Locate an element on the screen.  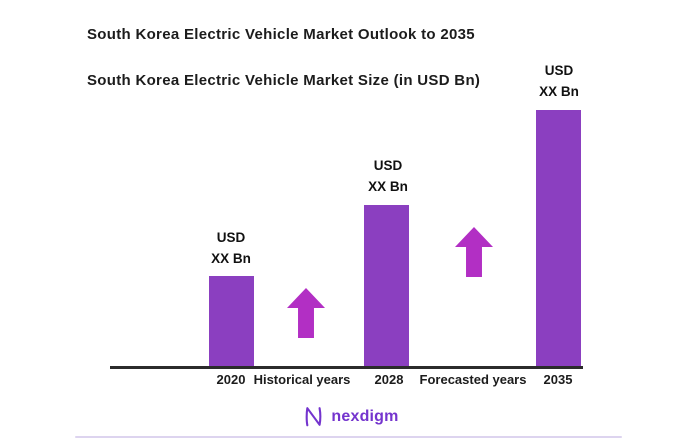
bar-value-label-2028: USD XX Bn is located at coordinates (388, 176).